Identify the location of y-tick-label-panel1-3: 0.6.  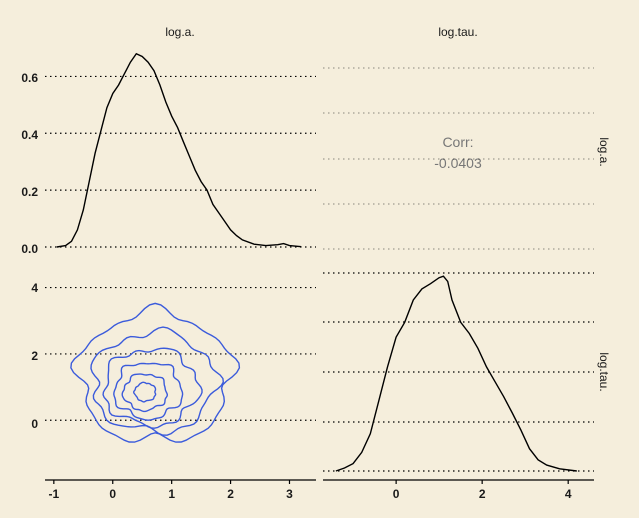
(29, 78).